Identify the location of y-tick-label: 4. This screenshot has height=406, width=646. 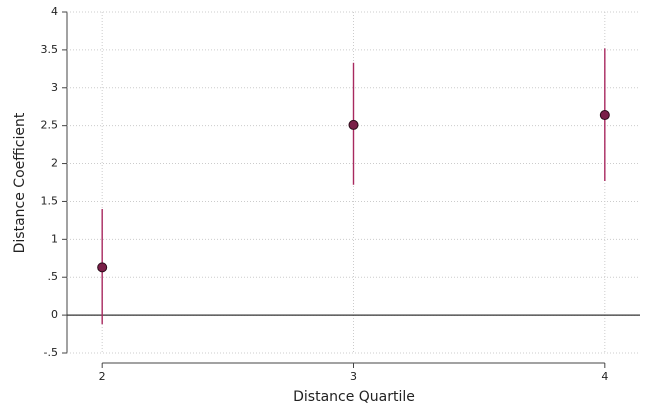
(54, 11).